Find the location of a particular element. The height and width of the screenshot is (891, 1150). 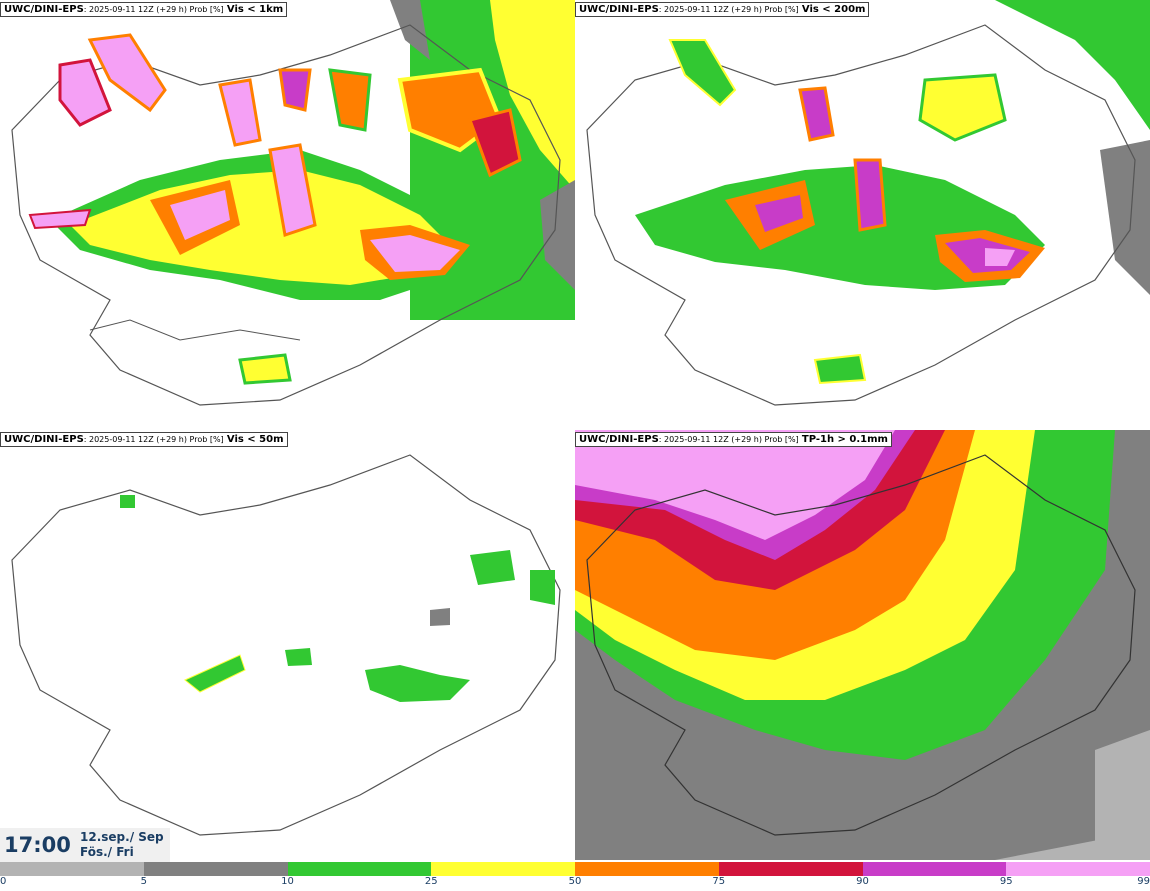

colorbar-tick-label: 99 is located at coordinates (1143, 881).